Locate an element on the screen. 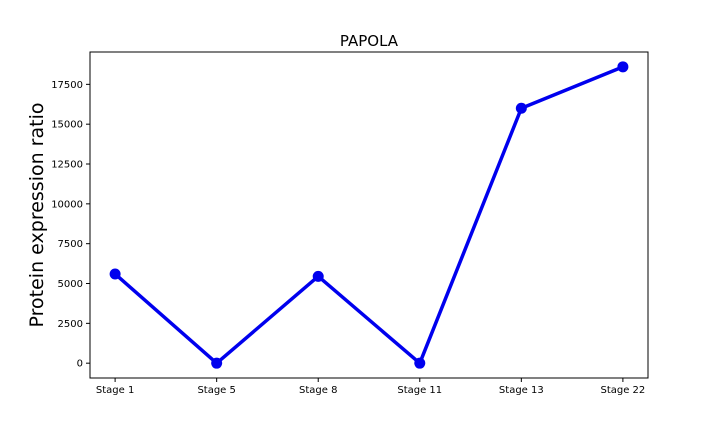  y-tick-label: 0 is located at coordinates (80, 364).